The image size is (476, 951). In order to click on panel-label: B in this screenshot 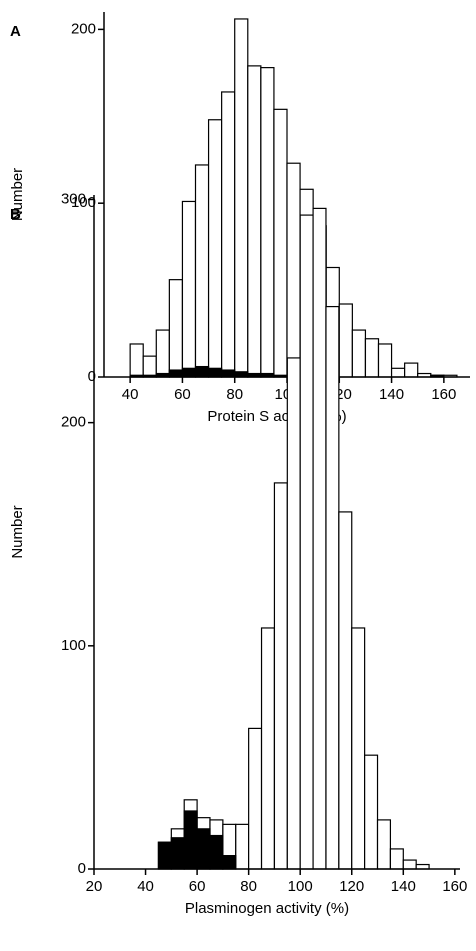, I will do `click(15, 214)`.